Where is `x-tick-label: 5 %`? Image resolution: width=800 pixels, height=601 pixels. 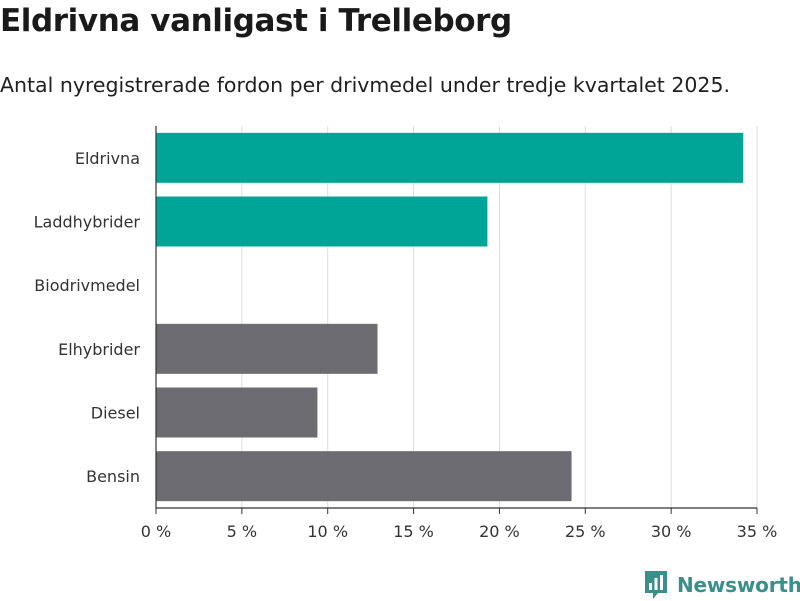 x-tick-label: 5 % is located at coordinates (242, 531).